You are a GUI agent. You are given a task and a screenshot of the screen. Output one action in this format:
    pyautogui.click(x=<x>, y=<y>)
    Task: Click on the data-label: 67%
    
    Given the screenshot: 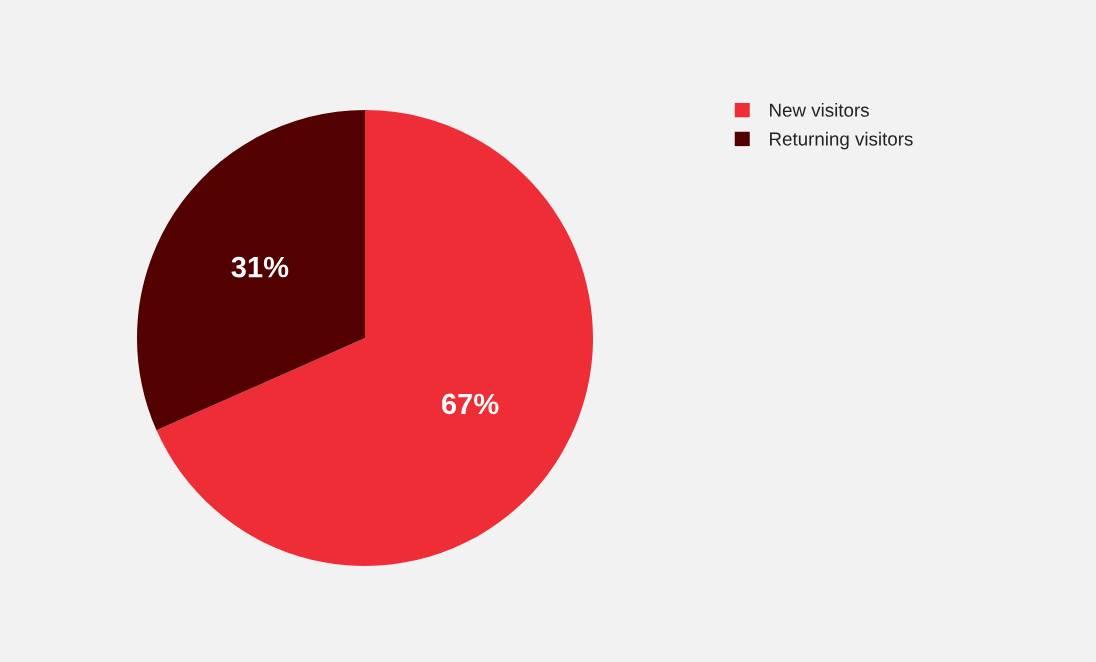 What is the action you would take?
    pyautogui.click(x=470, y=404)
    